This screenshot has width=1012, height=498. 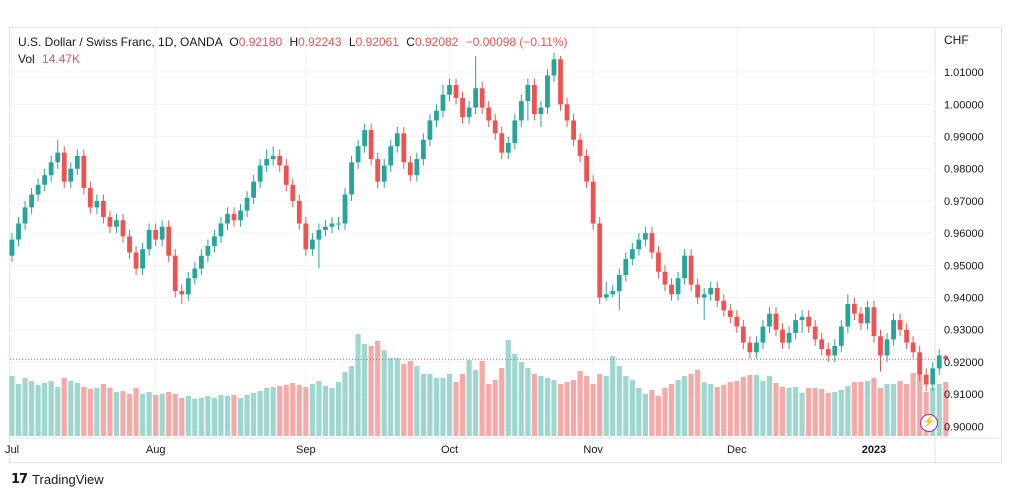 I want to click on y-tick-label: 0.99000, so click(x=964, y=138).